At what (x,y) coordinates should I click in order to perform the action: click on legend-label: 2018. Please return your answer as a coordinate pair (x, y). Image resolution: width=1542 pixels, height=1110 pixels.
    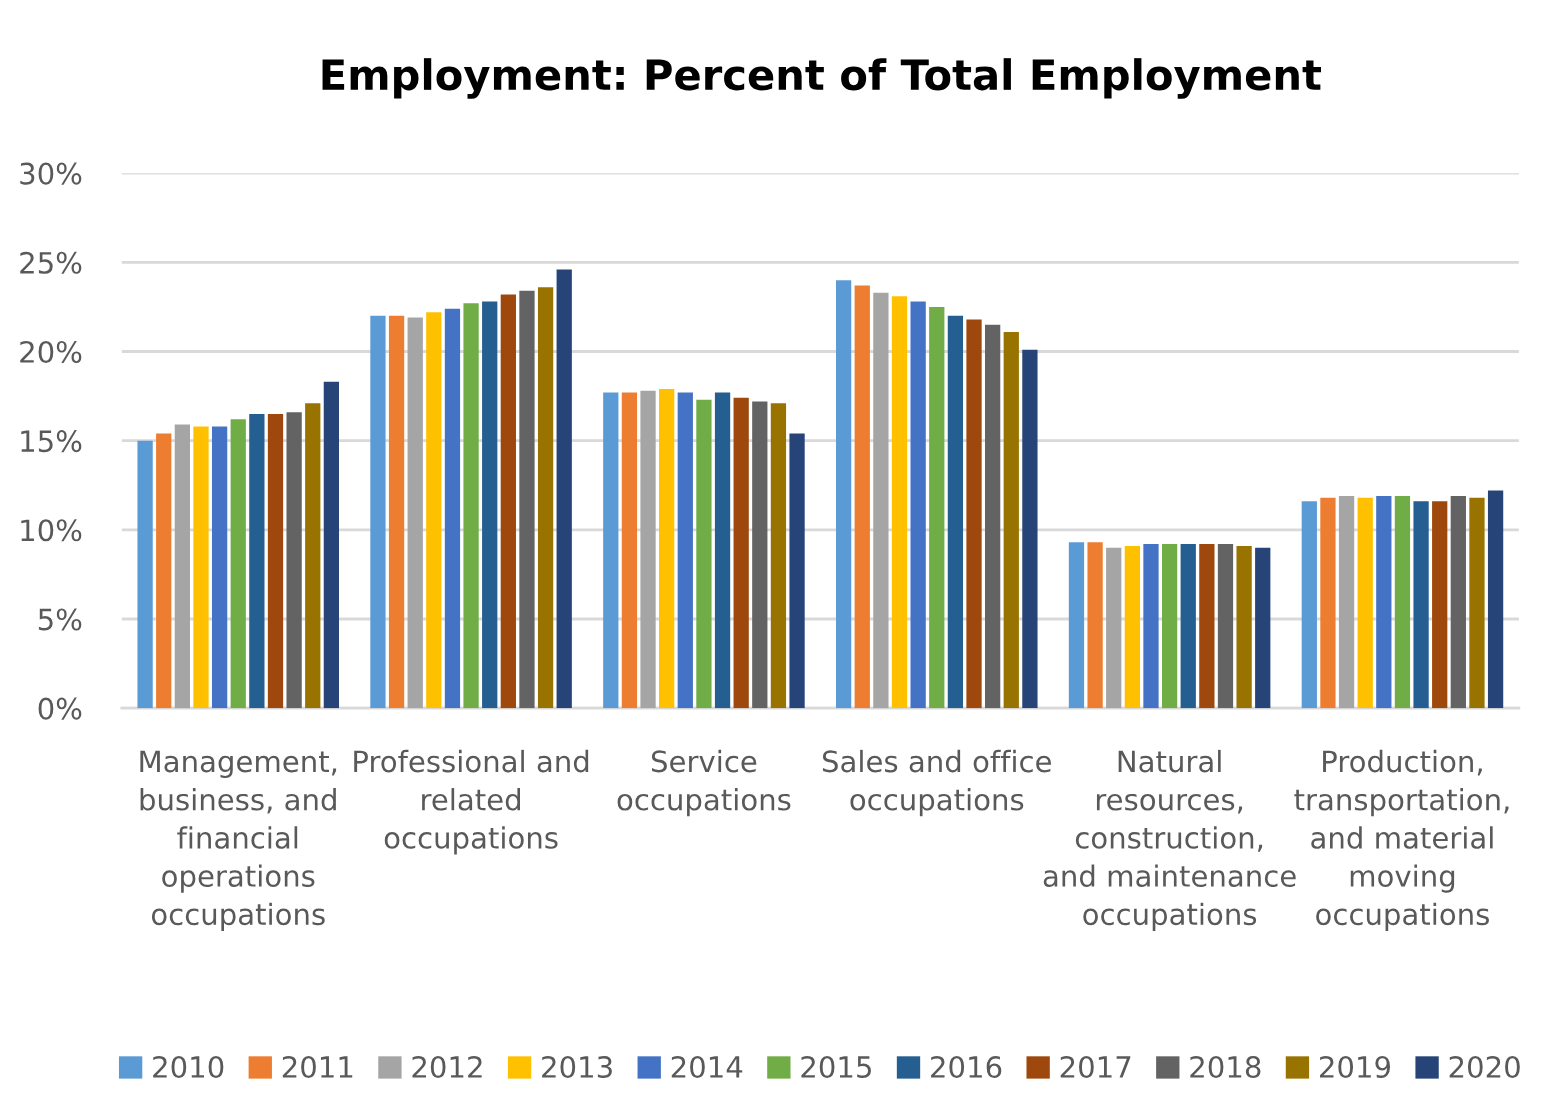
    Looking at the image, I should click on (1225, 1067).